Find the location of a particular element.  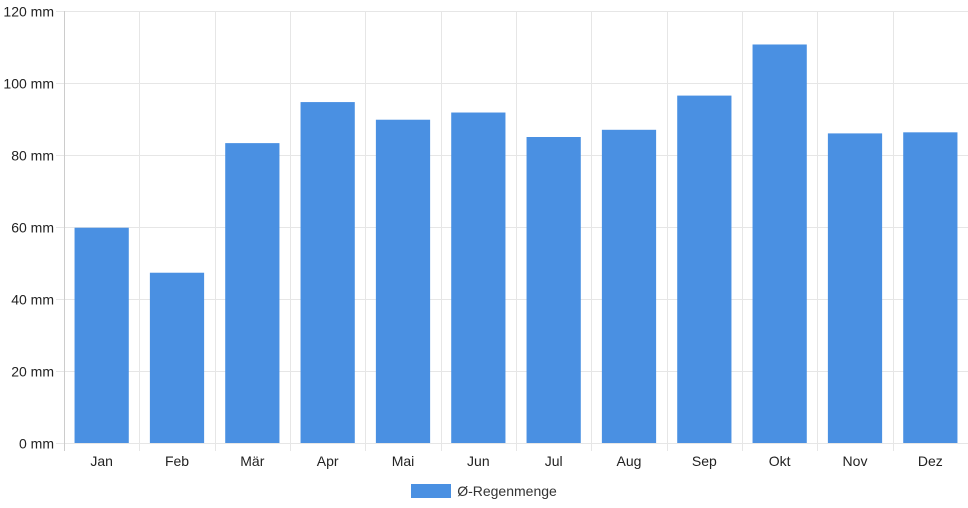

legend-swatch is located at coordinates (431, 491).